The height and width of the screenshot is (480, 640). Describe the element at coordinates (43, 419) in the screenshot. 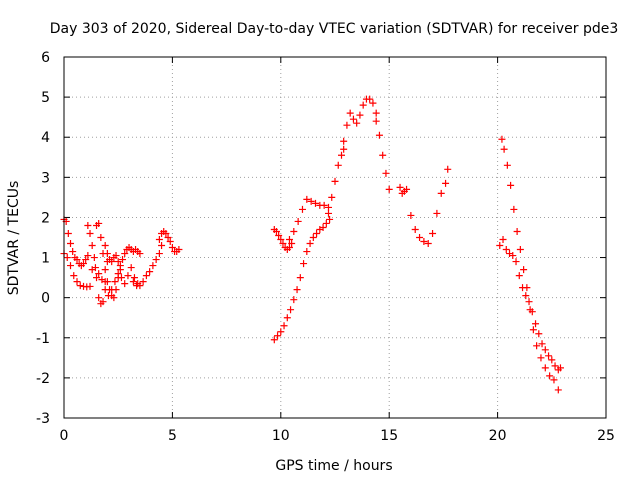

I see `y-tick-label: -3` at that location.